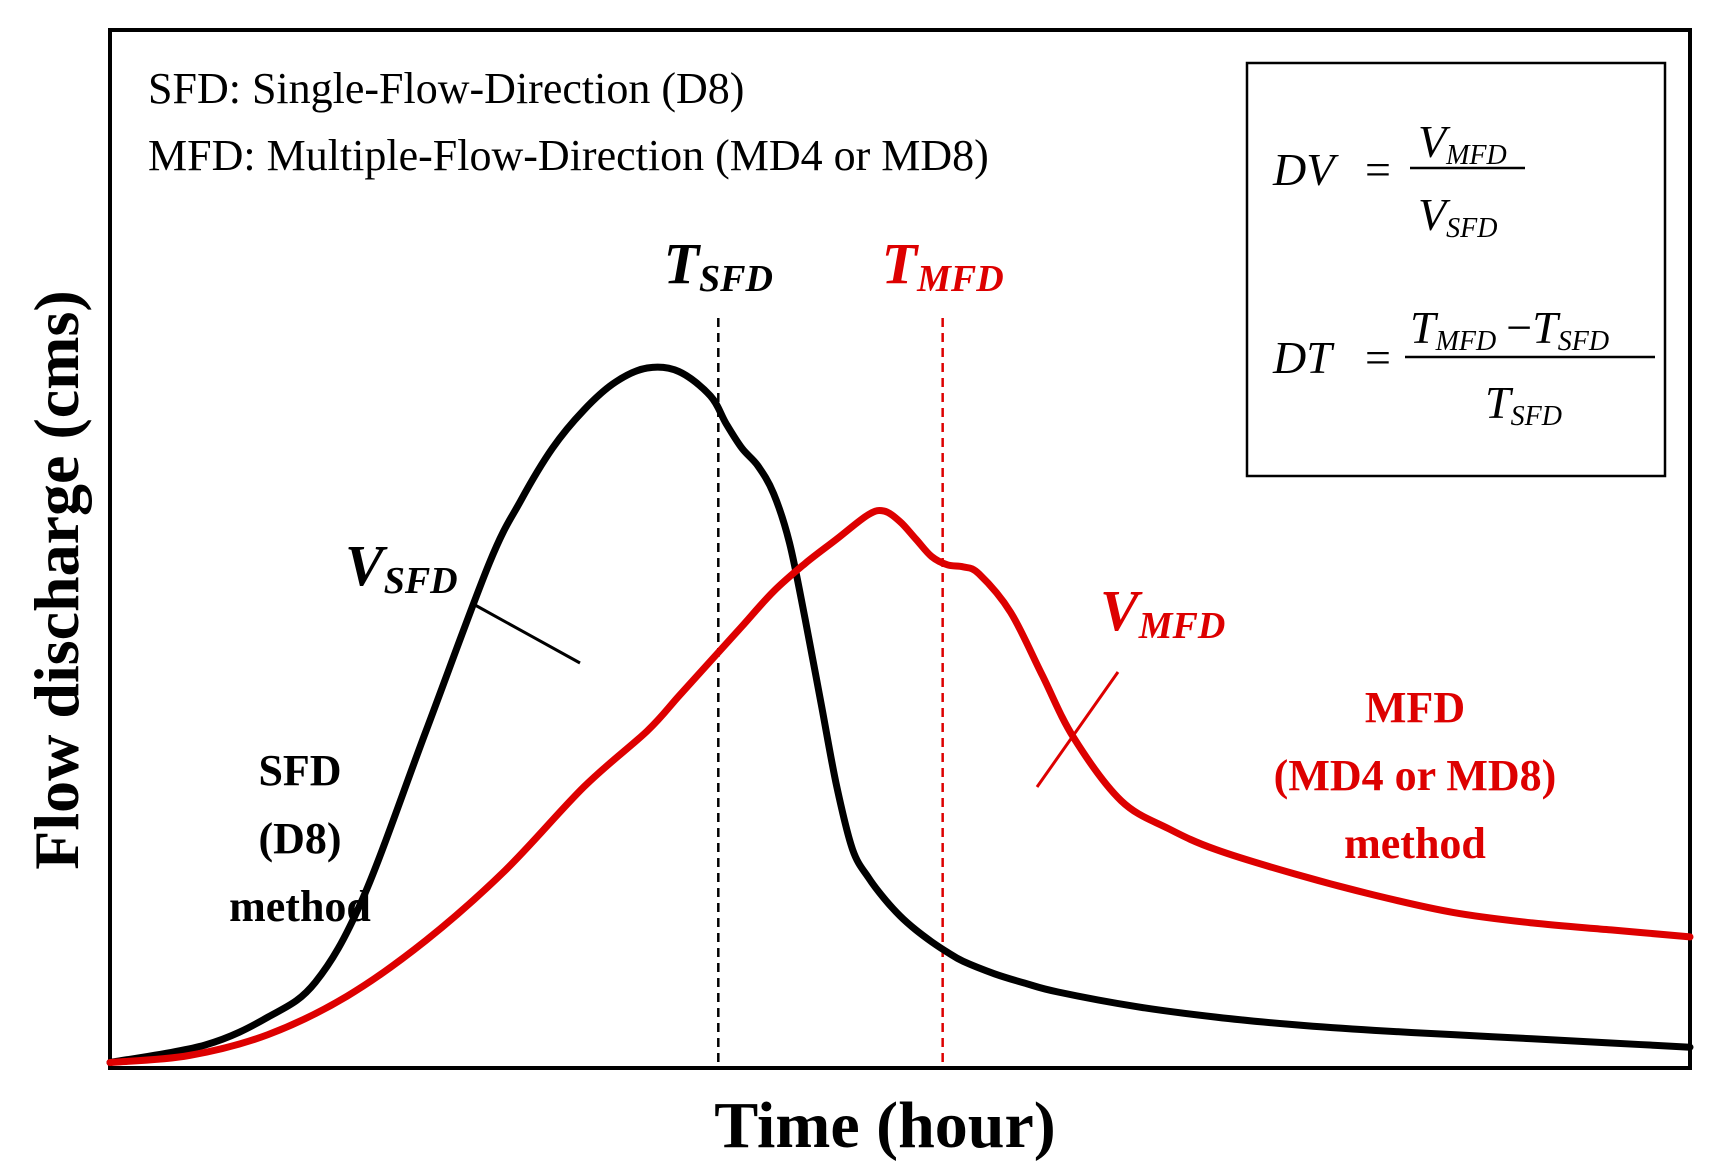  I want to click on v-mfd-label: VMFD, so click(1162, 612).